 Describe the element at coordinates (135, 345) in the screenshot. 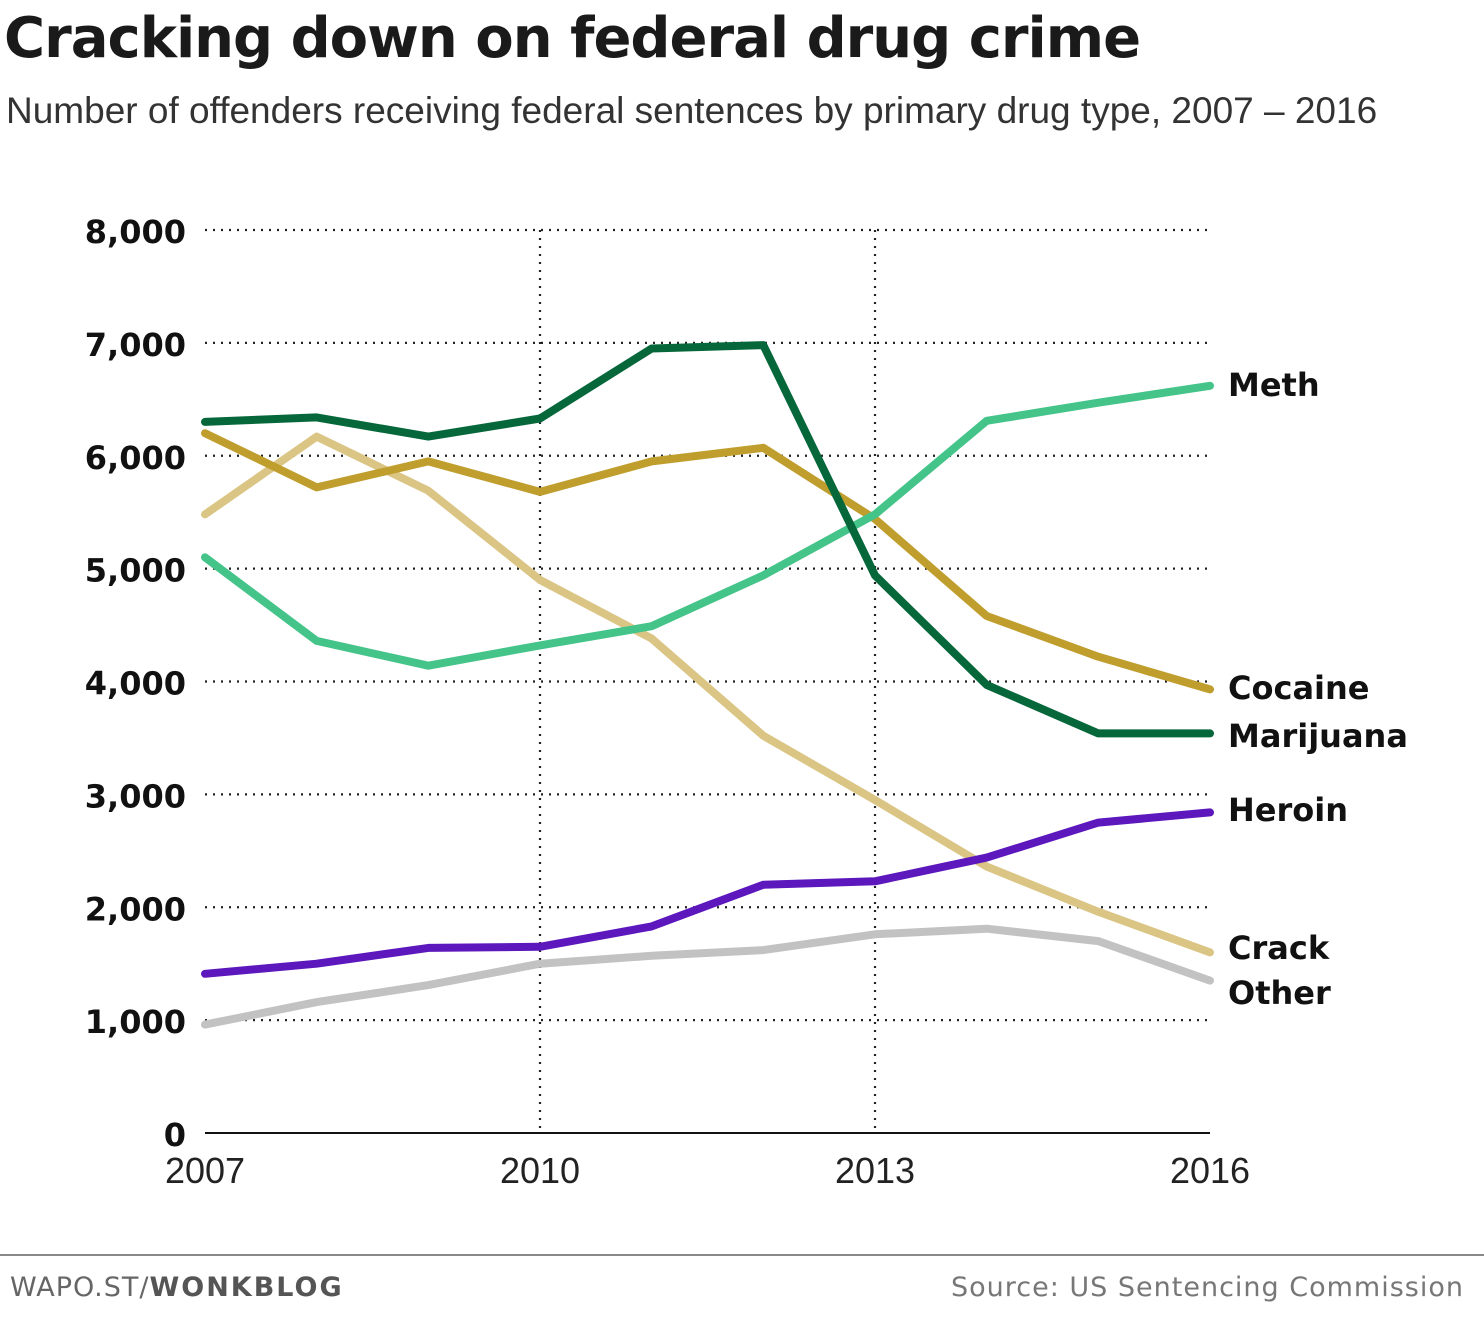

I see `y-tick-label: 7,000` at that location.